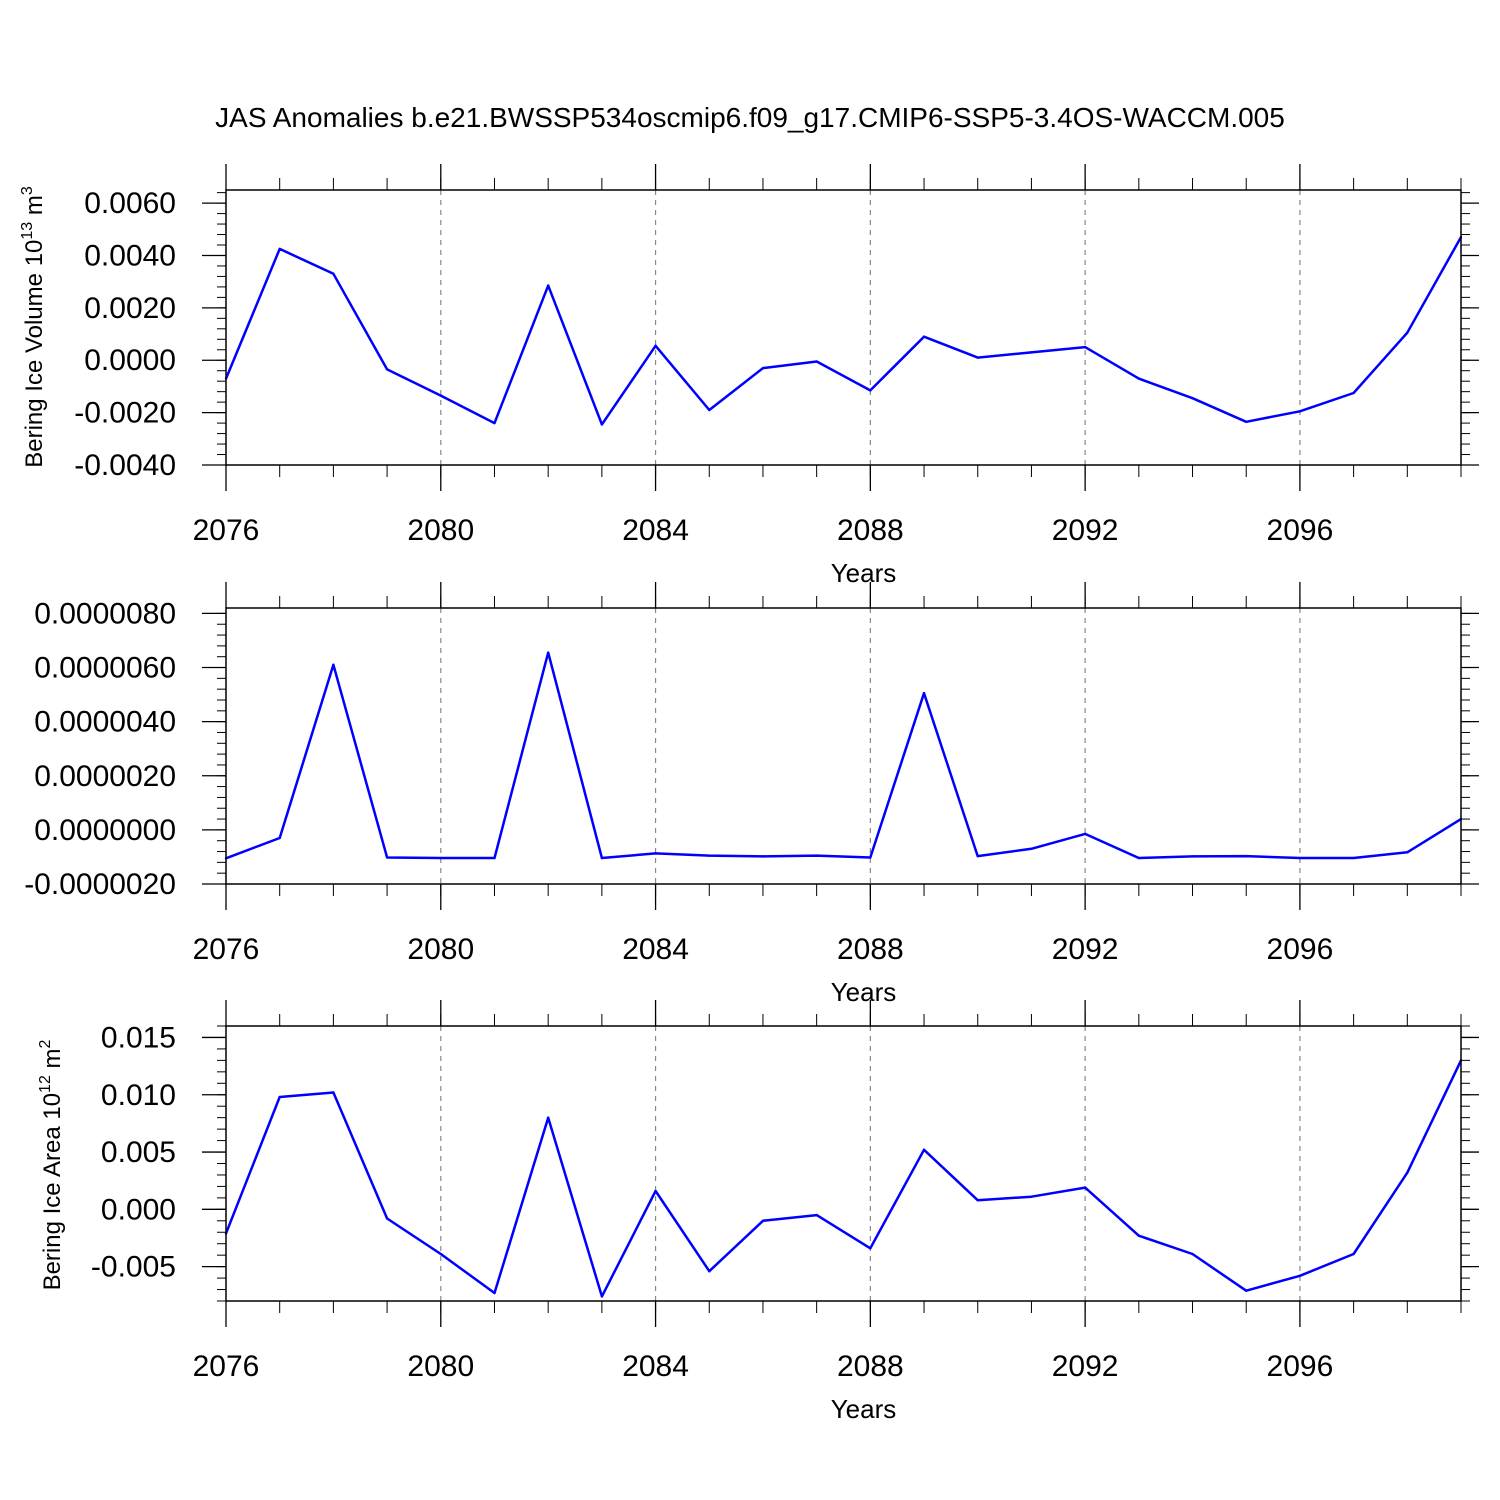 The width and height of the screenshot is (1500, 1500). I want to click on y-tick-label: 0.0000080, so click(105, 613).